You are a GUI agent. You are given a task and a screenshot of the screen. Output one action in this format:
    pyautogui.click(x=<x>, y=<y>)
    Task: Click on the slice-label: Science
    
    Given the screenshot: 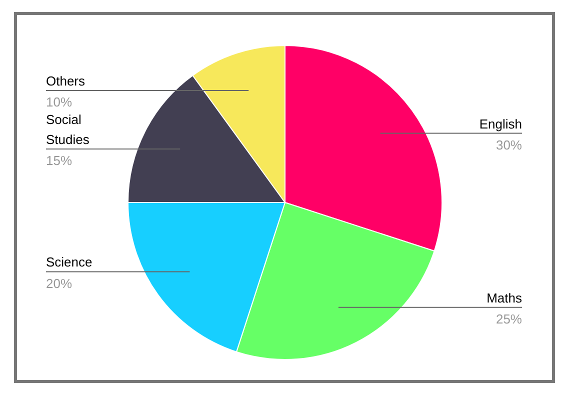 What is the action you would take?
    pyautogui.click(x=69, y=262)
    